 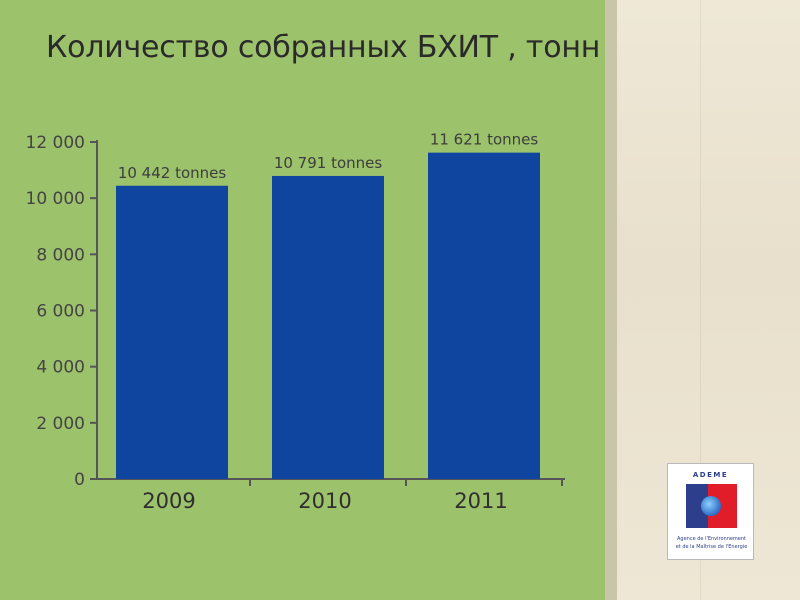 What do you see at coordinates (60, 424) in the screenshot?
I see `y-tick-label: 2 000` at bounding box center [60, 424].